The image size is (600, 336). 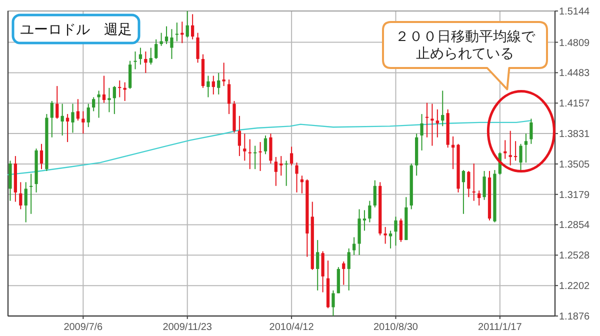 What do you see at coordinates (574, 134) in the screenshot?
I see `y-tick-label: 1.3831` at bounding box center [574, 134].